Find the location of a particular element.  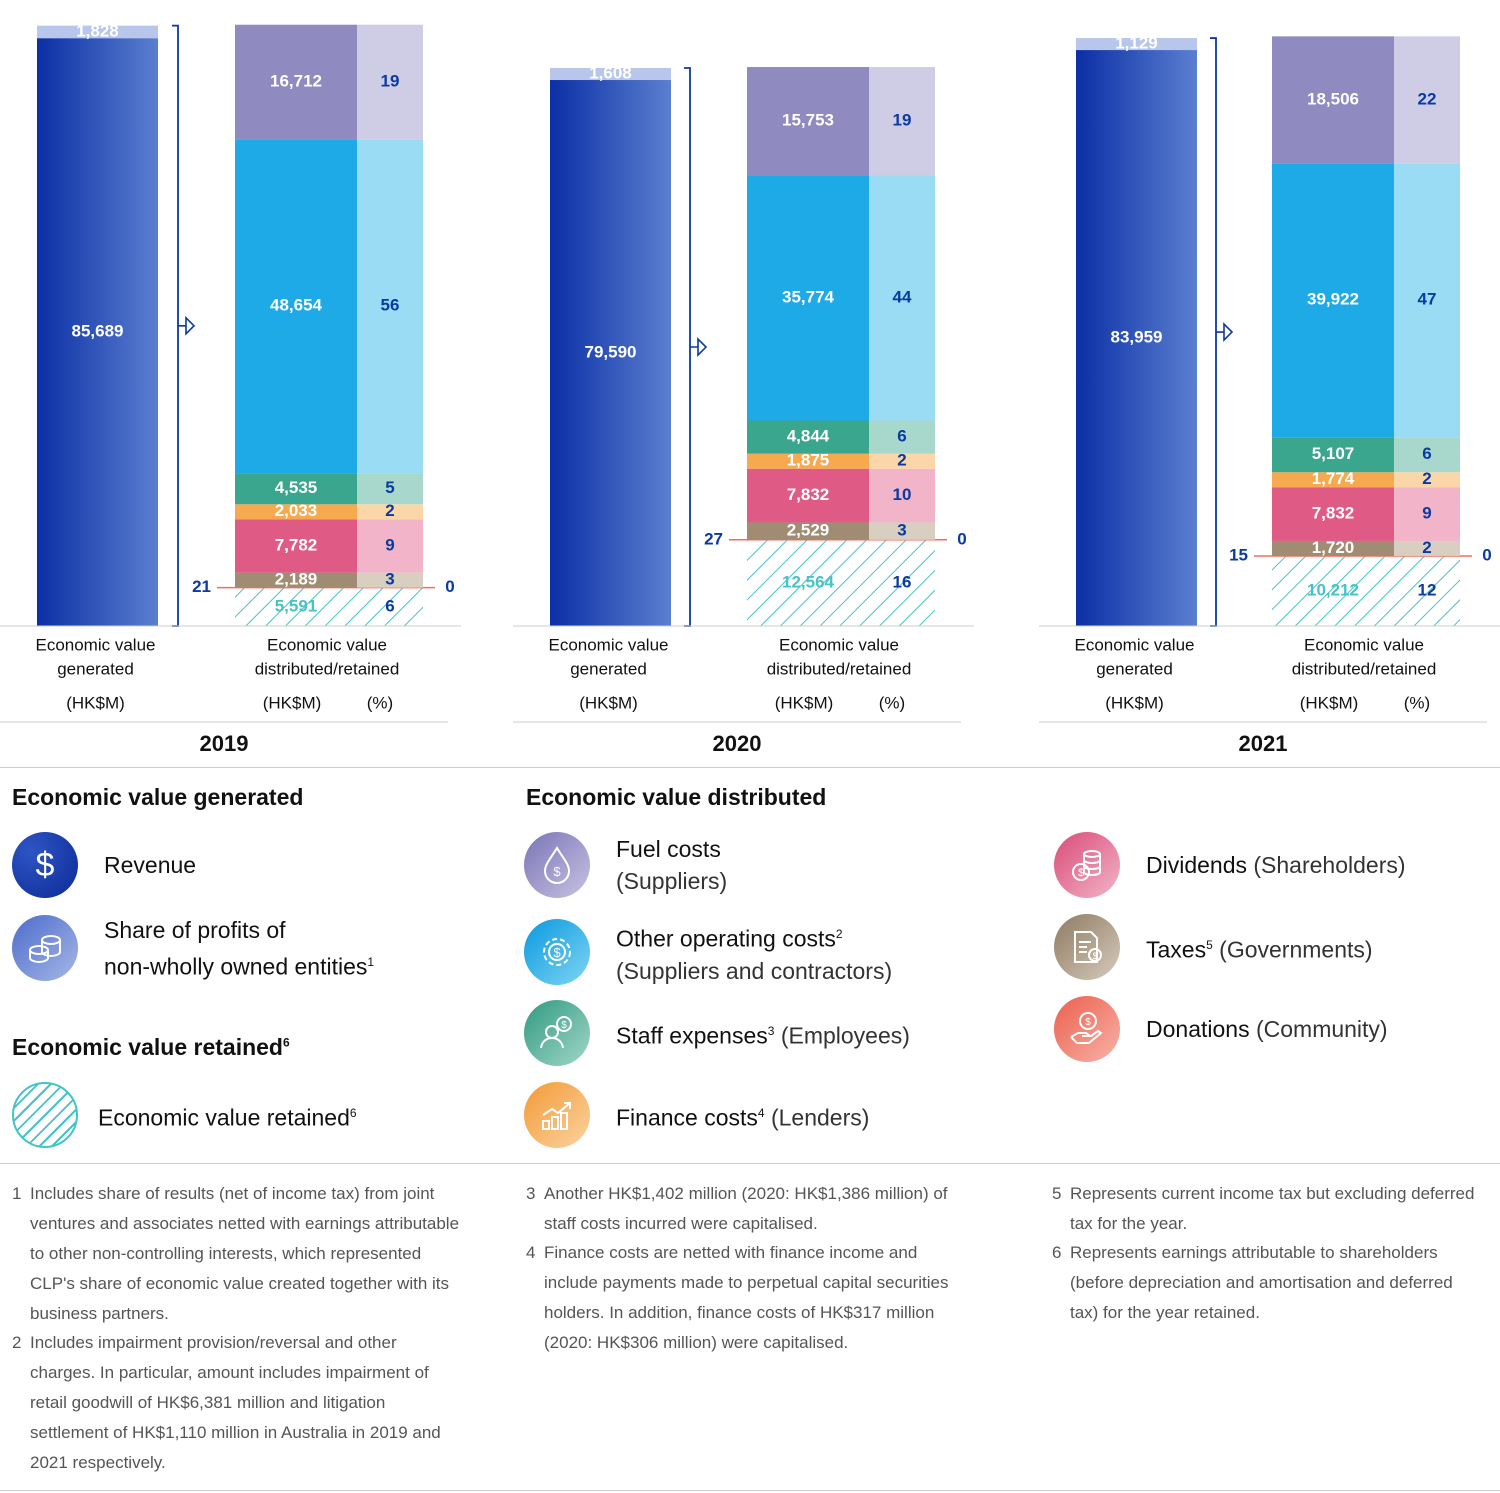

label-taxes-value-2019: 2,189 is located at coordinates (296, 579).